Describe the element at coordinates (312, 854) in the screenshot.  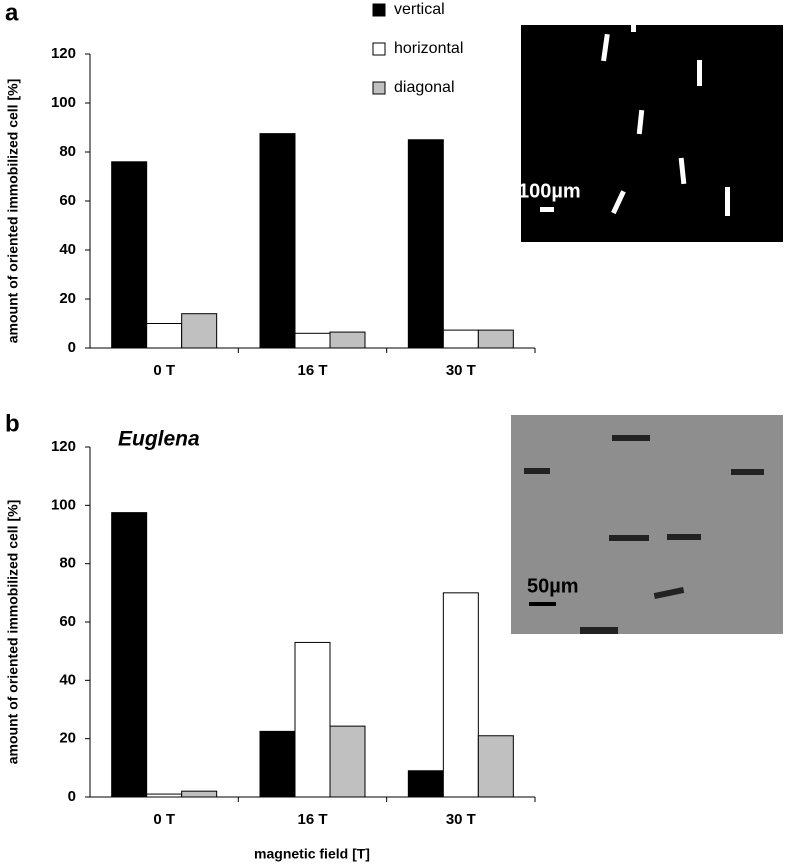
I see `x-axis-label: magnetic field [T]` at that location.